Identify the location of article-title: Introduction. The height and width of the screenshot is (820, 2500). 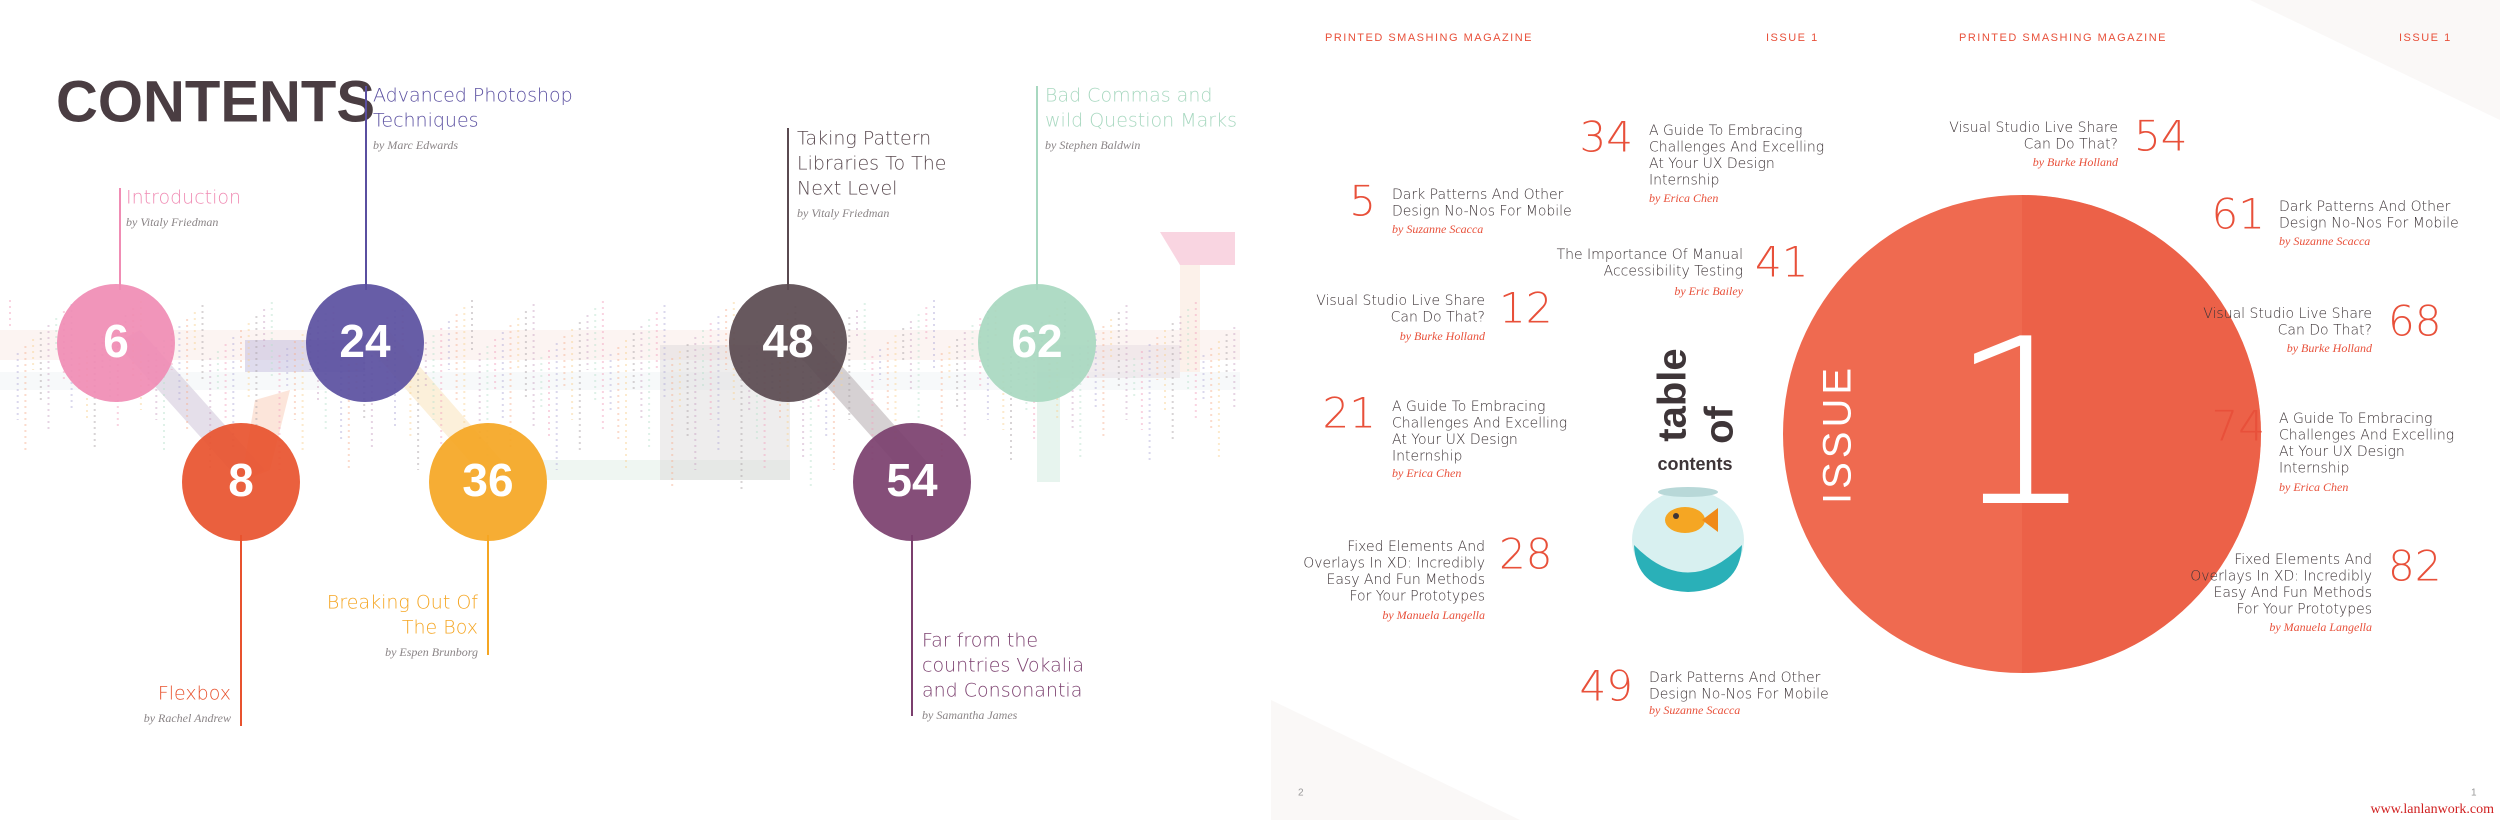
(183, 198).